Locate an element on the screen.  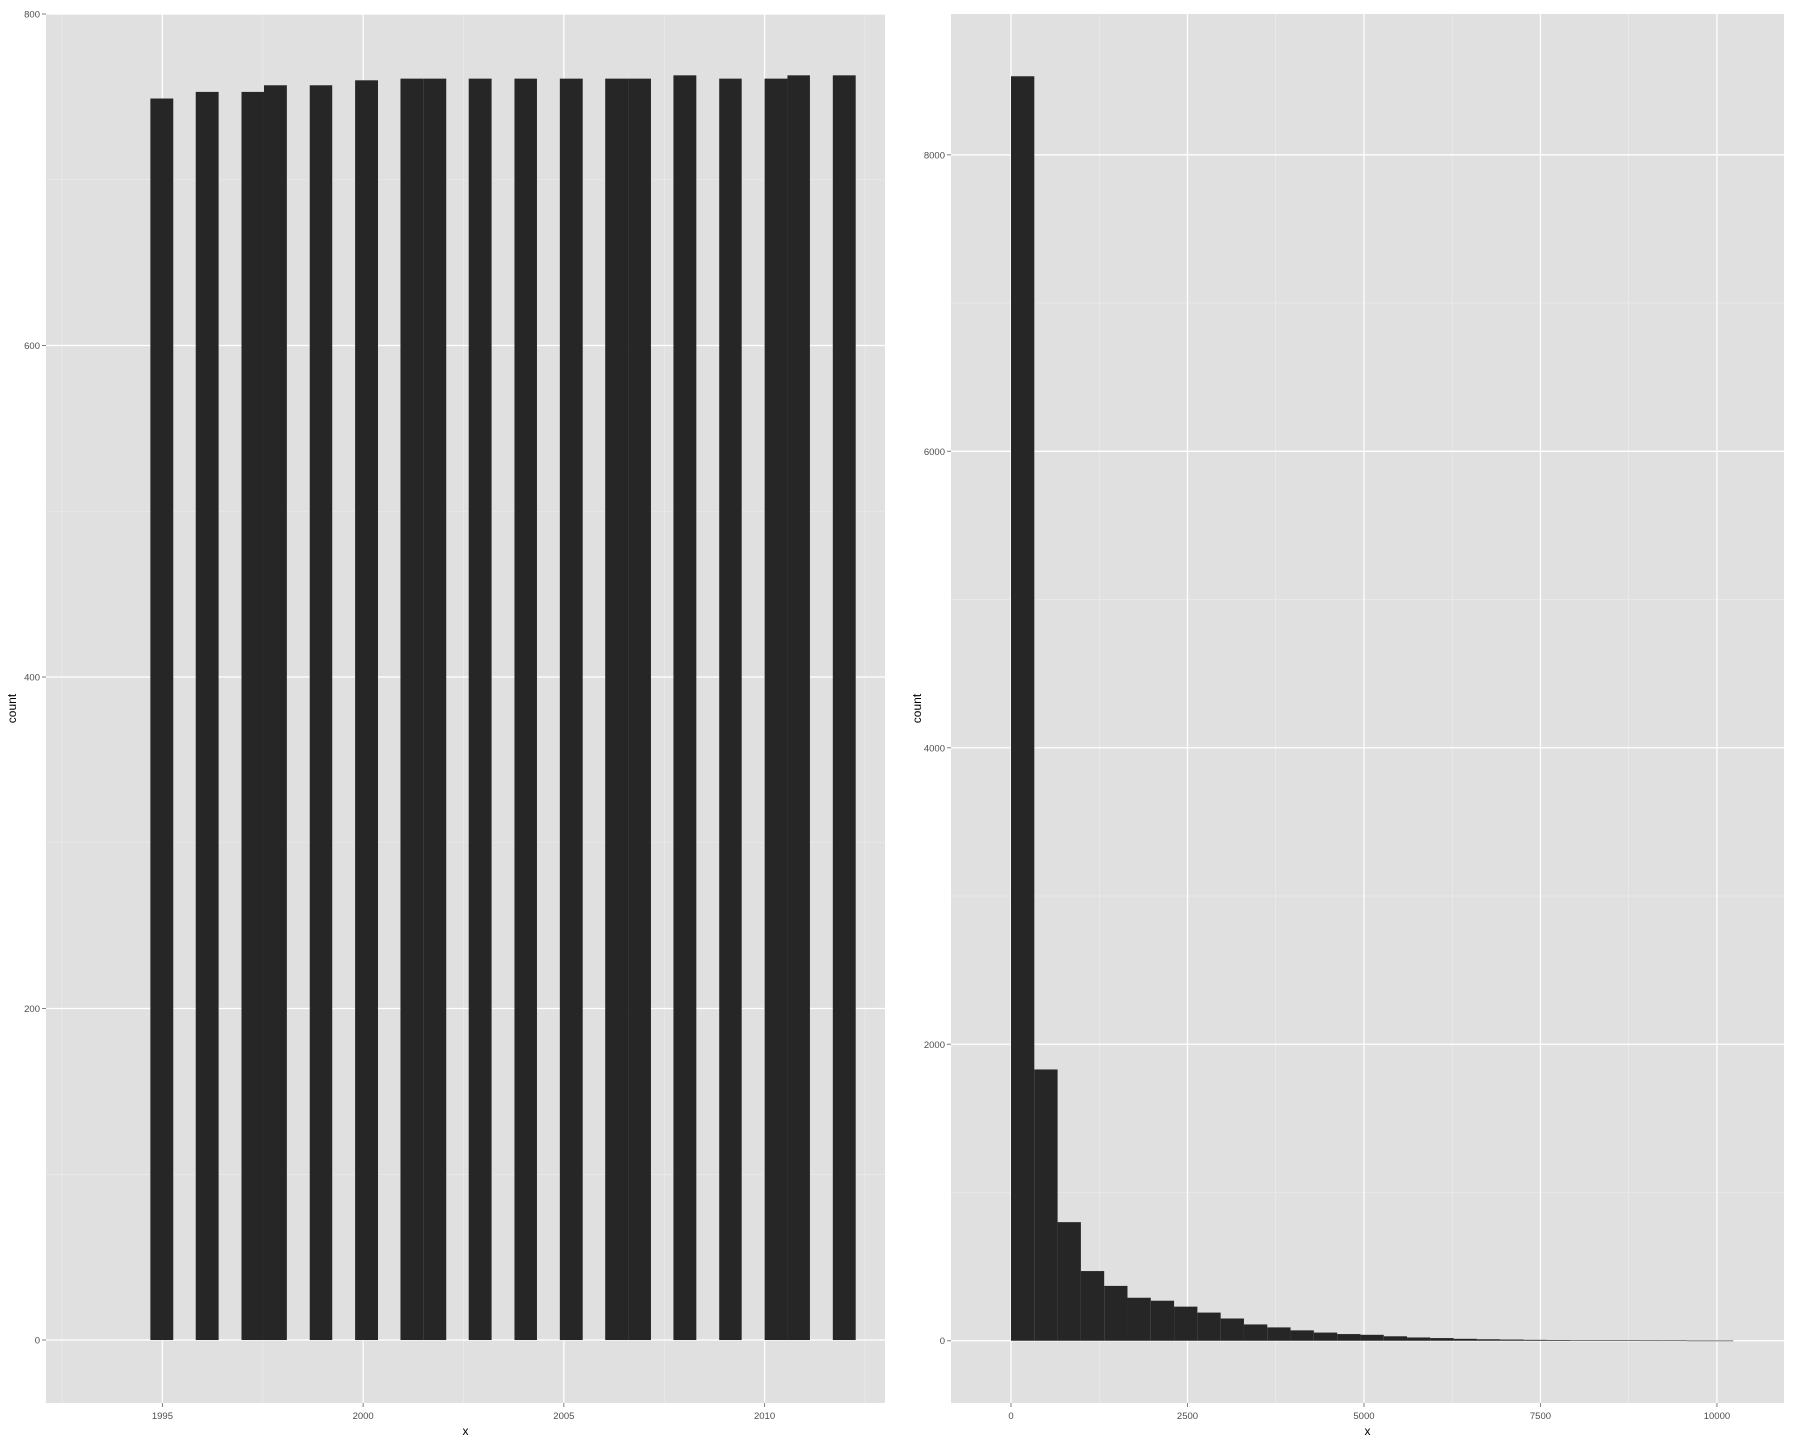
x-tick-label: 7500 is located at coordinates (1540, 1416).